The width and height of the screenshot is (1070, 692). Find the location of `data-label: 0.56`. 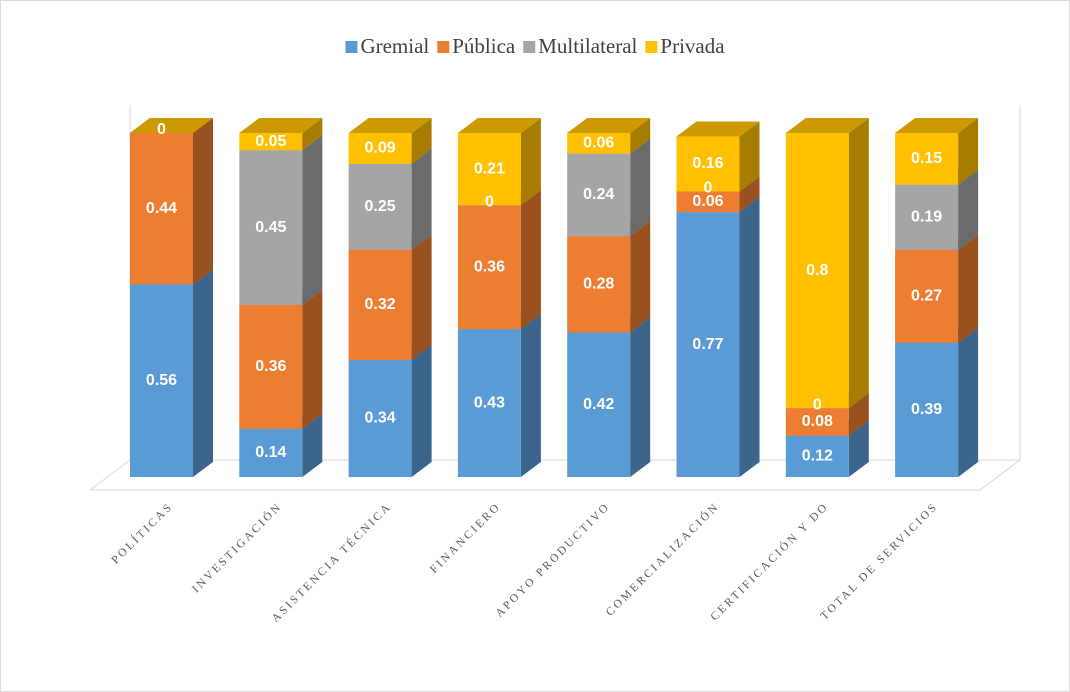

data-label: 0.56 is located at coordinates (161, 380).